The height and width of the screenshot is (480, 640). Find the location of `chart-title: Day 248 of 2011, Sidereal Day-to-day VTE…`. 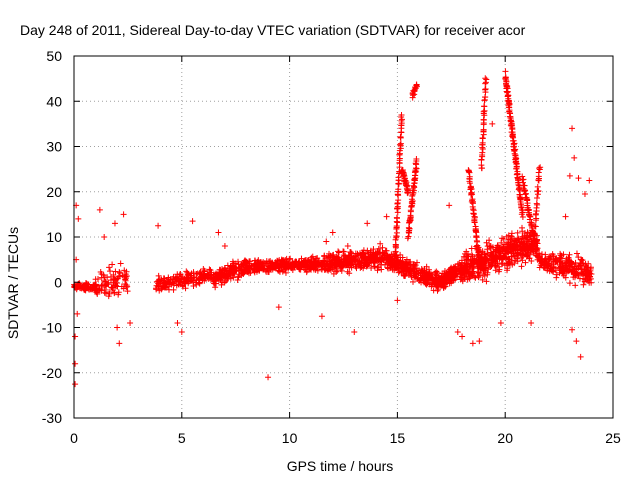

chart-title: Day 248 of 2011, Sidereal Day-to-day VTE… is located at coordinates (273, 30).